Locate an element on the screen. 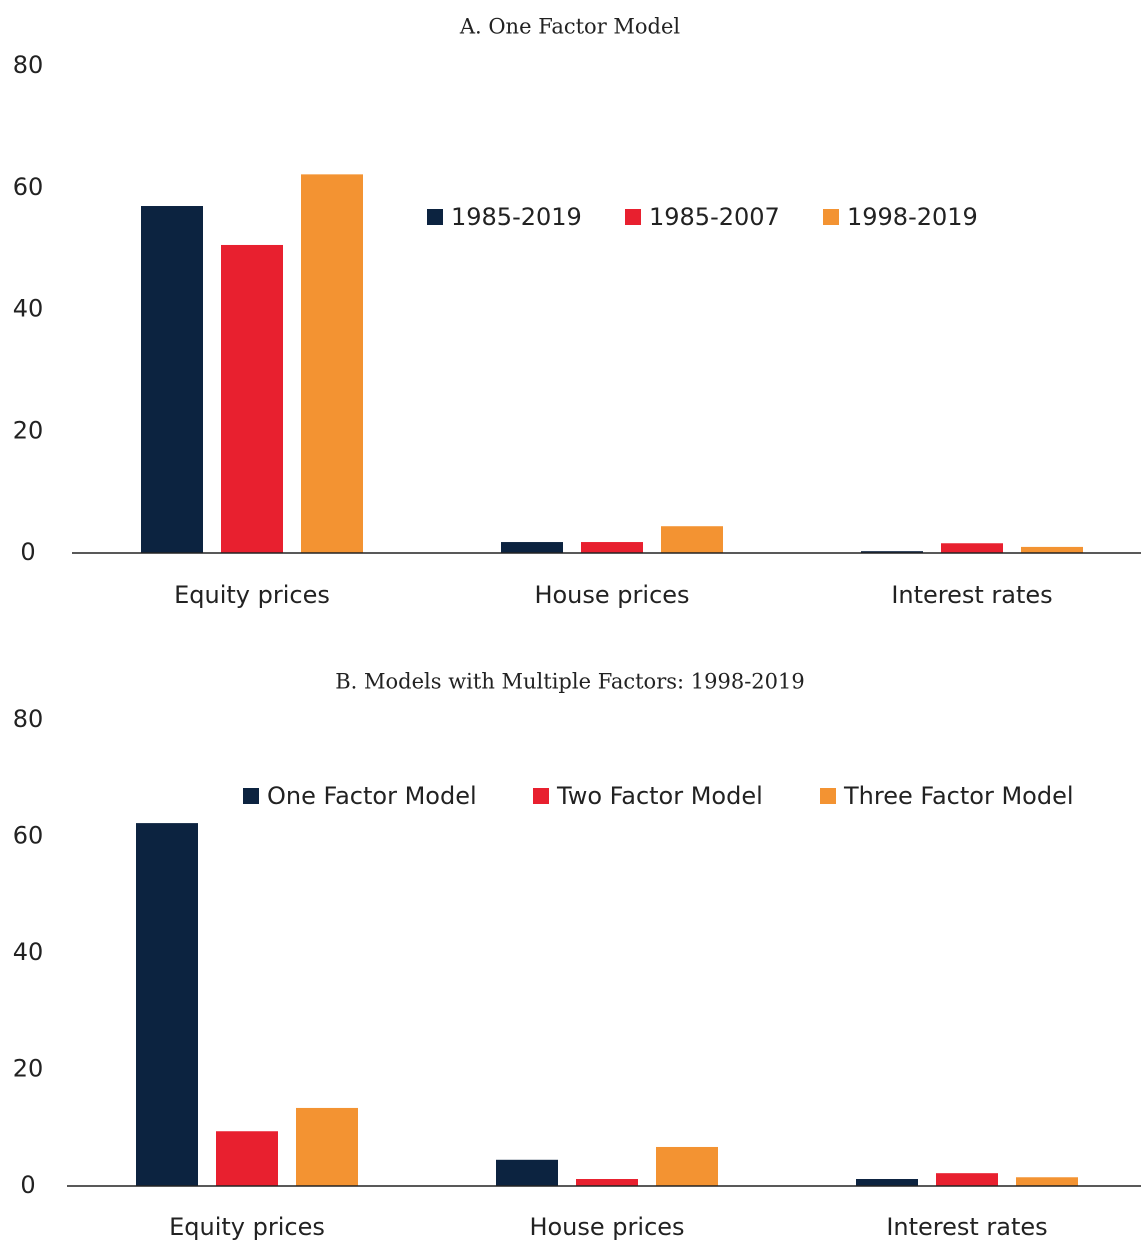 The height and width of the screenshot is (1243, 1141). legend-label: 1998-2019 is located at coordinates (912, 217).